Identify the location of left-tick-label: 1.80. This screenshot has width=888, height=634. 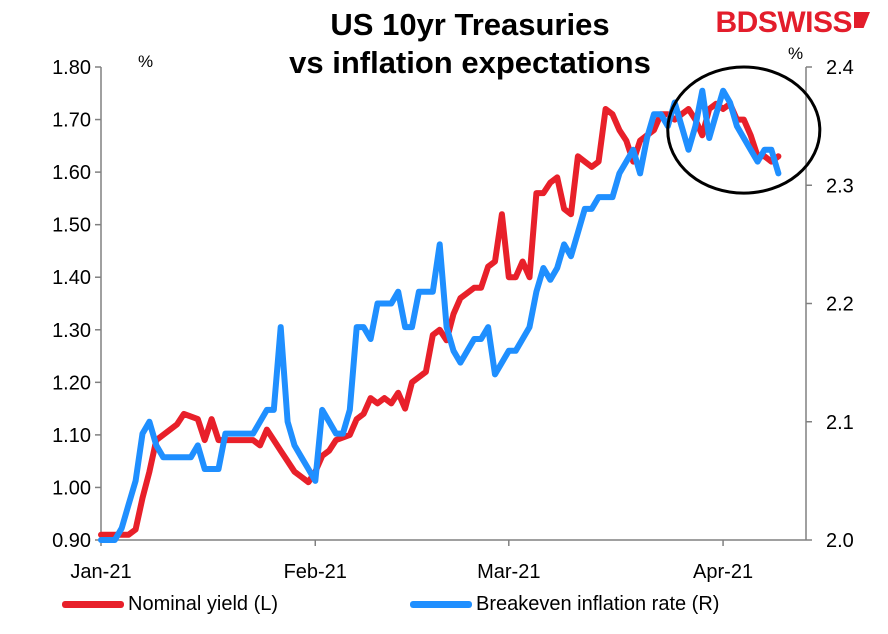
(71, 68).